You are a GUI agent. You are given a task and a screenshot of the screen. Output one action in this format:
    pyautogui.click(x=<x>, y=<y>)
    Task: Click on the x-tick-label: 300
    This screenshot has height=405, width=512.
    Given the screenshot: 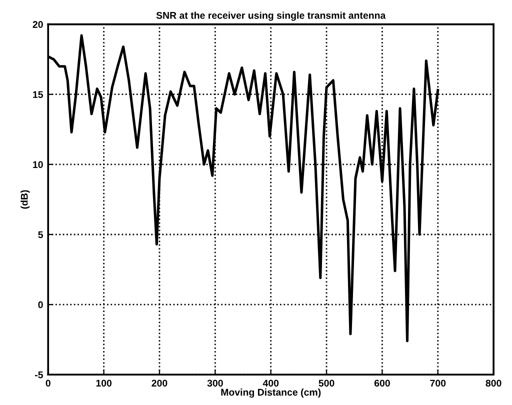 What is the action you would take?
    pyautogui.click(x=215, y=383)
    